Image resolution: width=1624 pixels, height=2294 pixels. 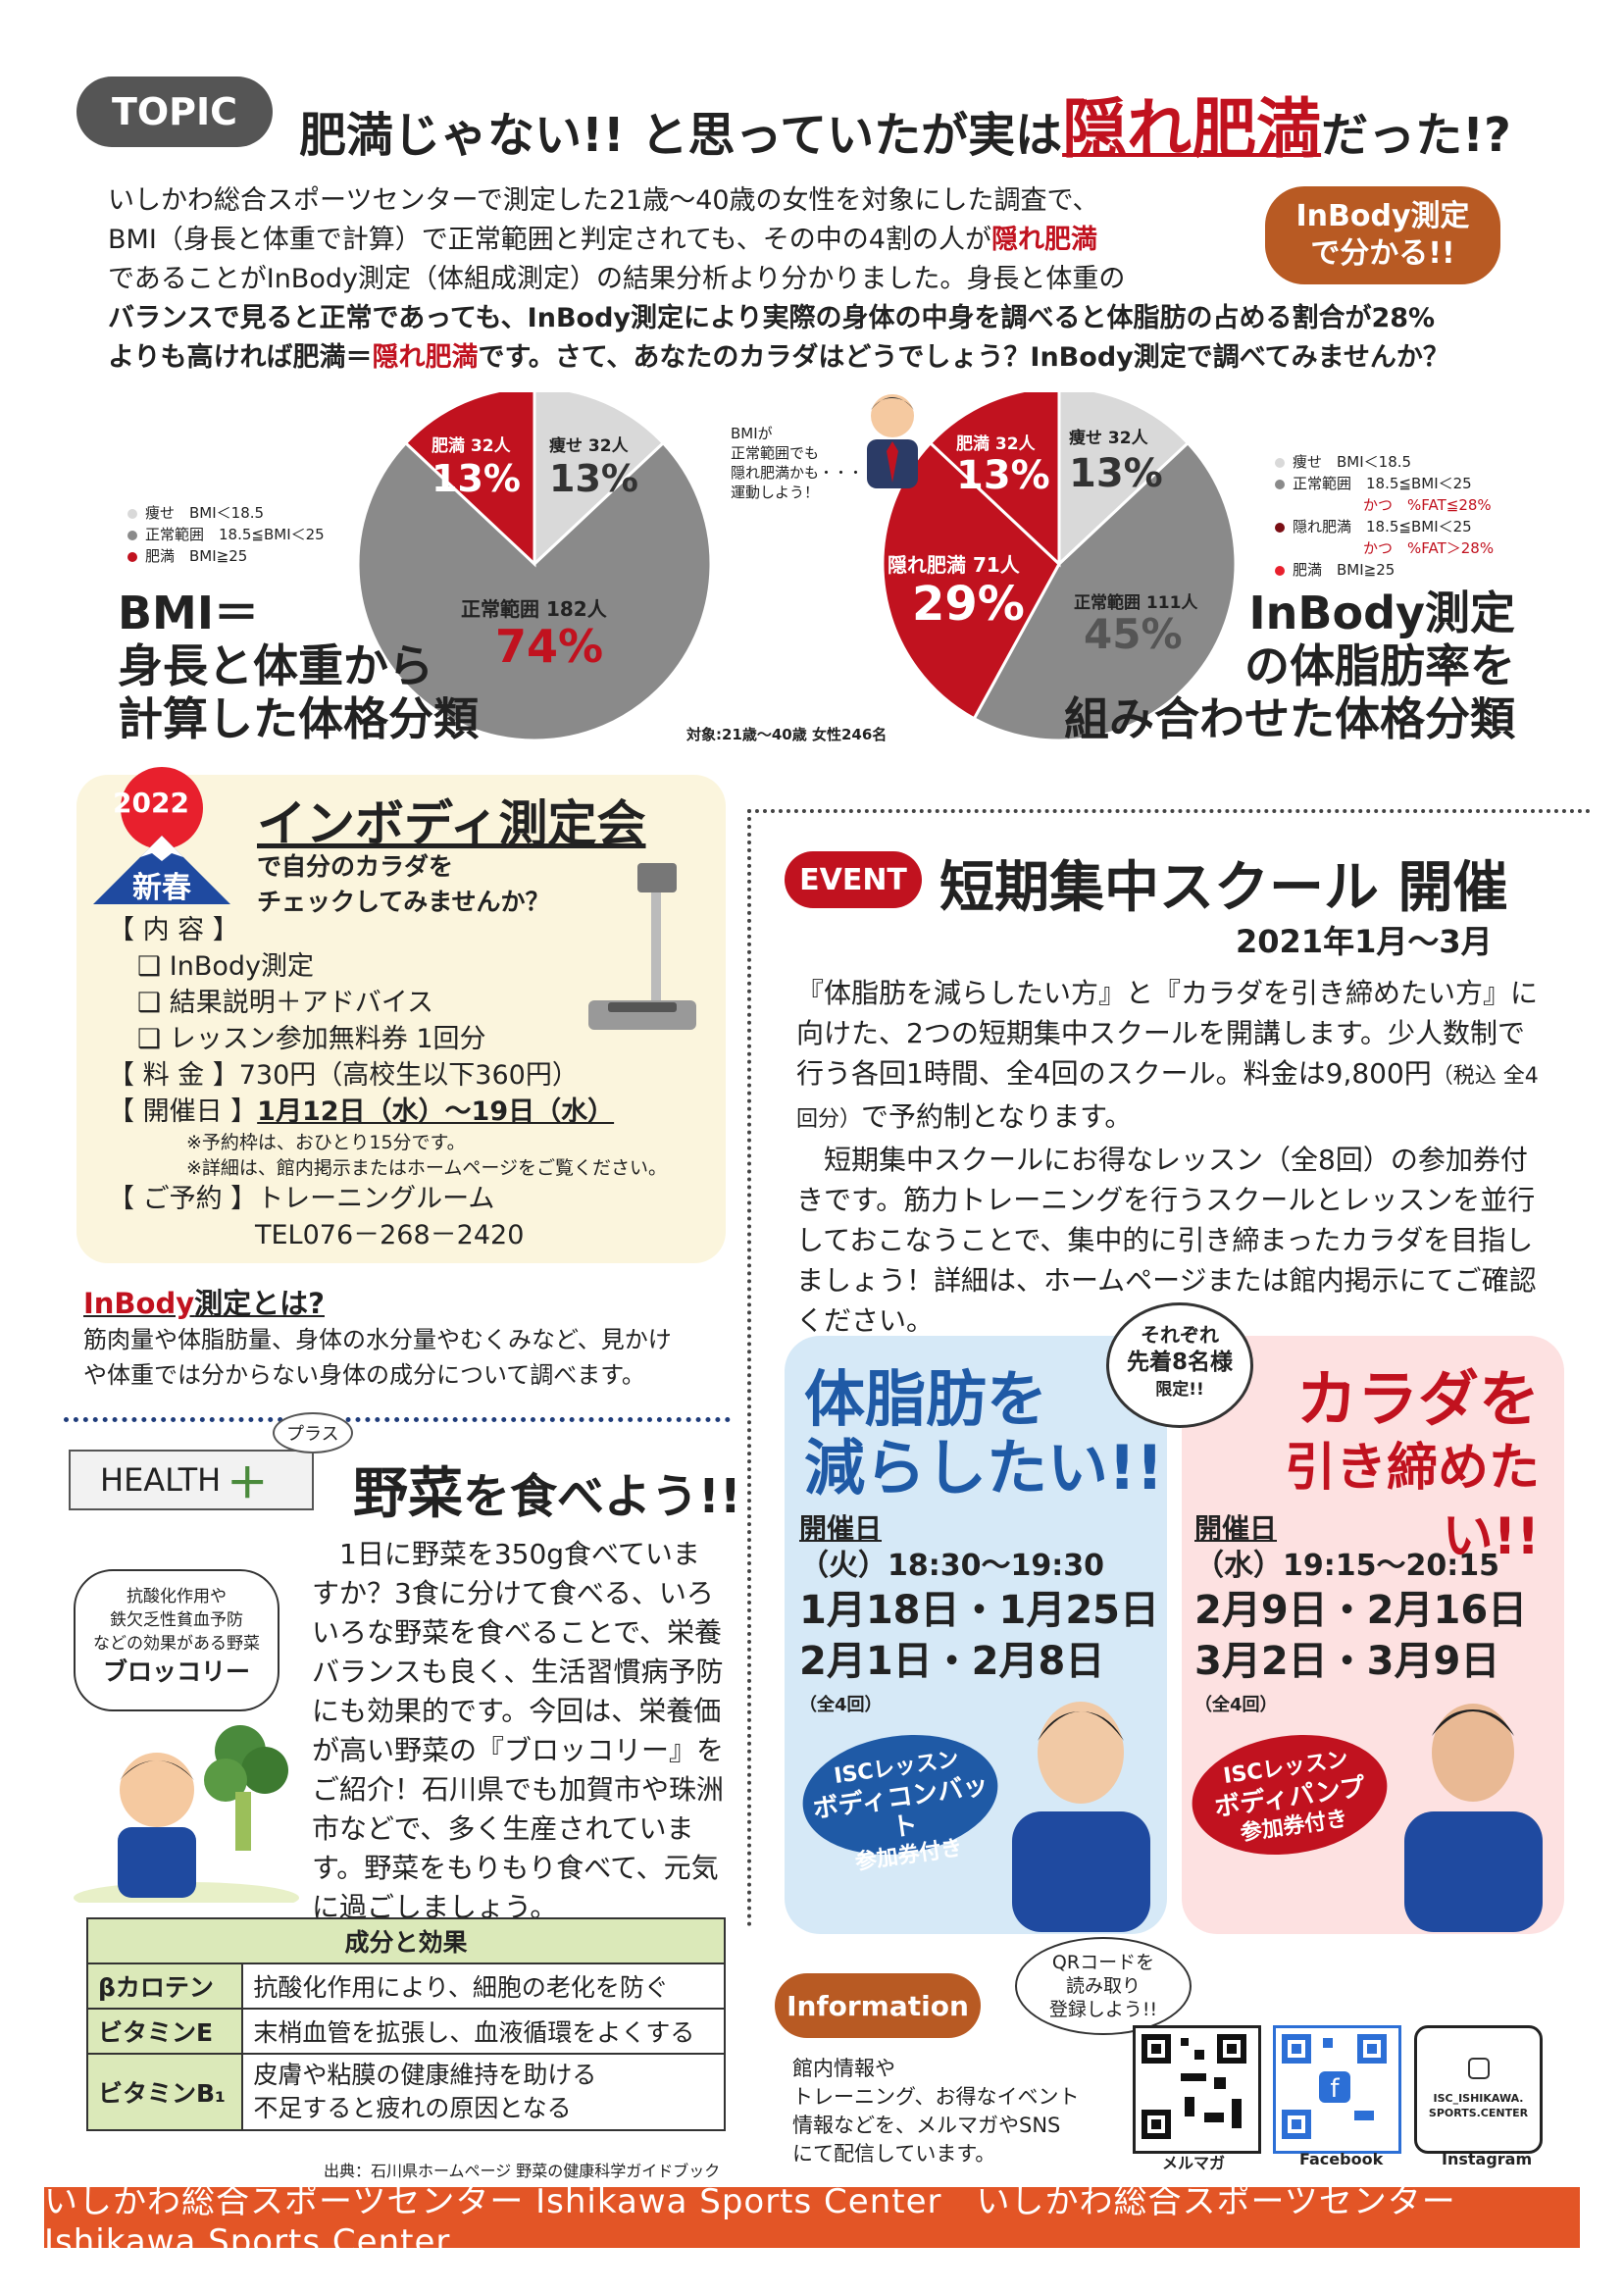 I want to click on table-row: ビタミンB₁ 皮膚や粘膜の健康維持を助ける 不足すると疲れの原因となる, so click(x=405, y=2092).